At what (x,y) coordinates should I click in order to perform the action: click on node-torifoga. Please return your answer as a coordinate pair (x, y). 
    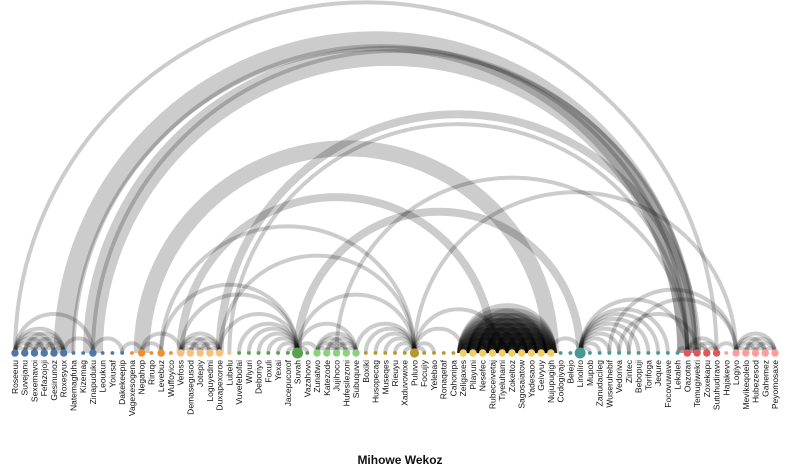
    Looking at the image, I should click on (648, 353).